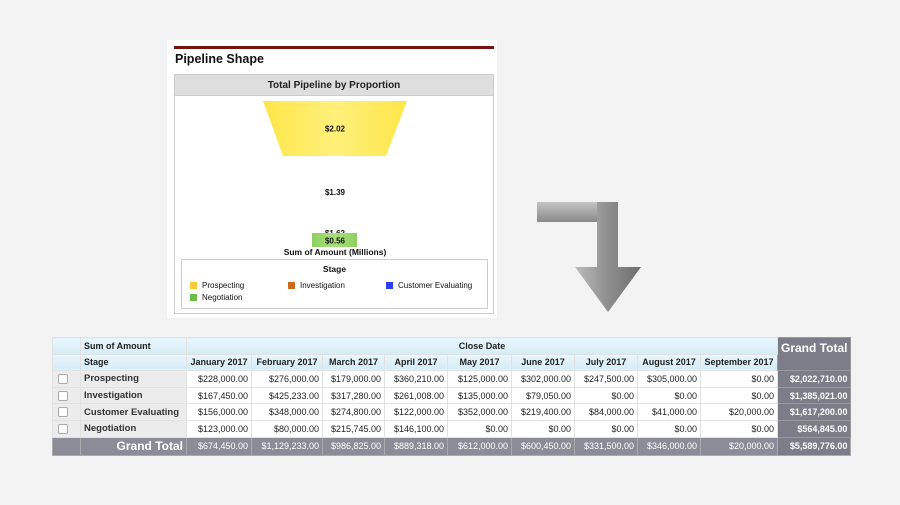  Describe the element at coordinates (353, 446) in the screenshot. I see `grand-total-cell: $986,825.00` at that location.